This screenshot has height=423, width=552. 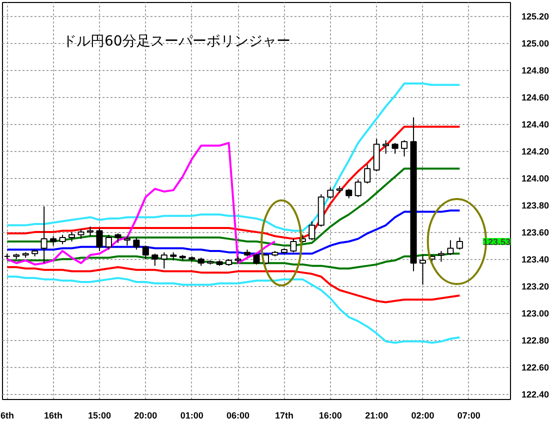 What do you see at coordinates (536, 287) in the screenshot?
I see `y-tick-label: 123.20` at bounding box center [536, 287].